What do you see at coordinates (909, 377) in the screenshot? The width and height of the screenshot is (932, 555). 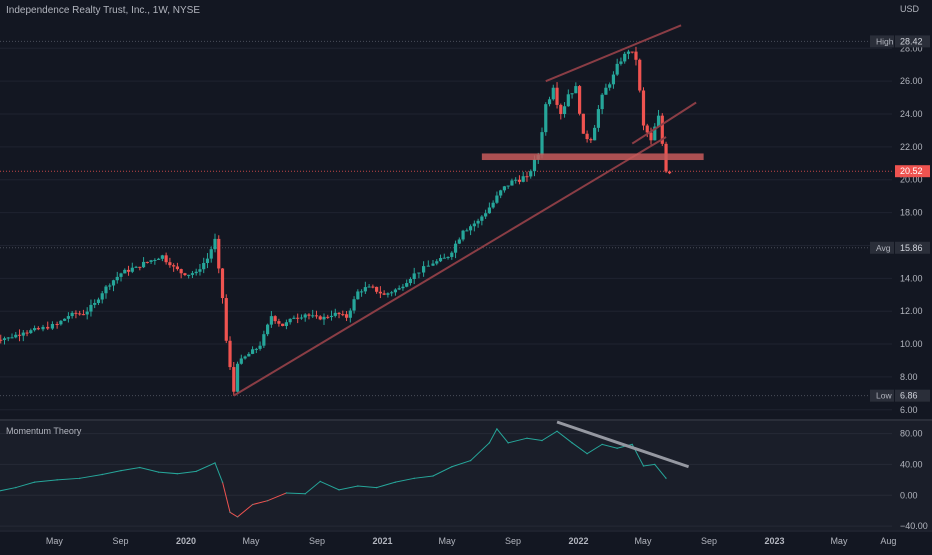 I see `price-axis-tick-label: 8.00` at bounding box center [909, 377].